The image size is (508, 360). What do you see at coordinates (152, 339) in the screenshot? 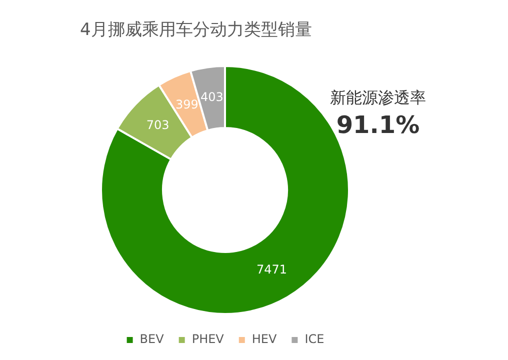
I see `legend-label: BEV` at bounding box center [152, 339].